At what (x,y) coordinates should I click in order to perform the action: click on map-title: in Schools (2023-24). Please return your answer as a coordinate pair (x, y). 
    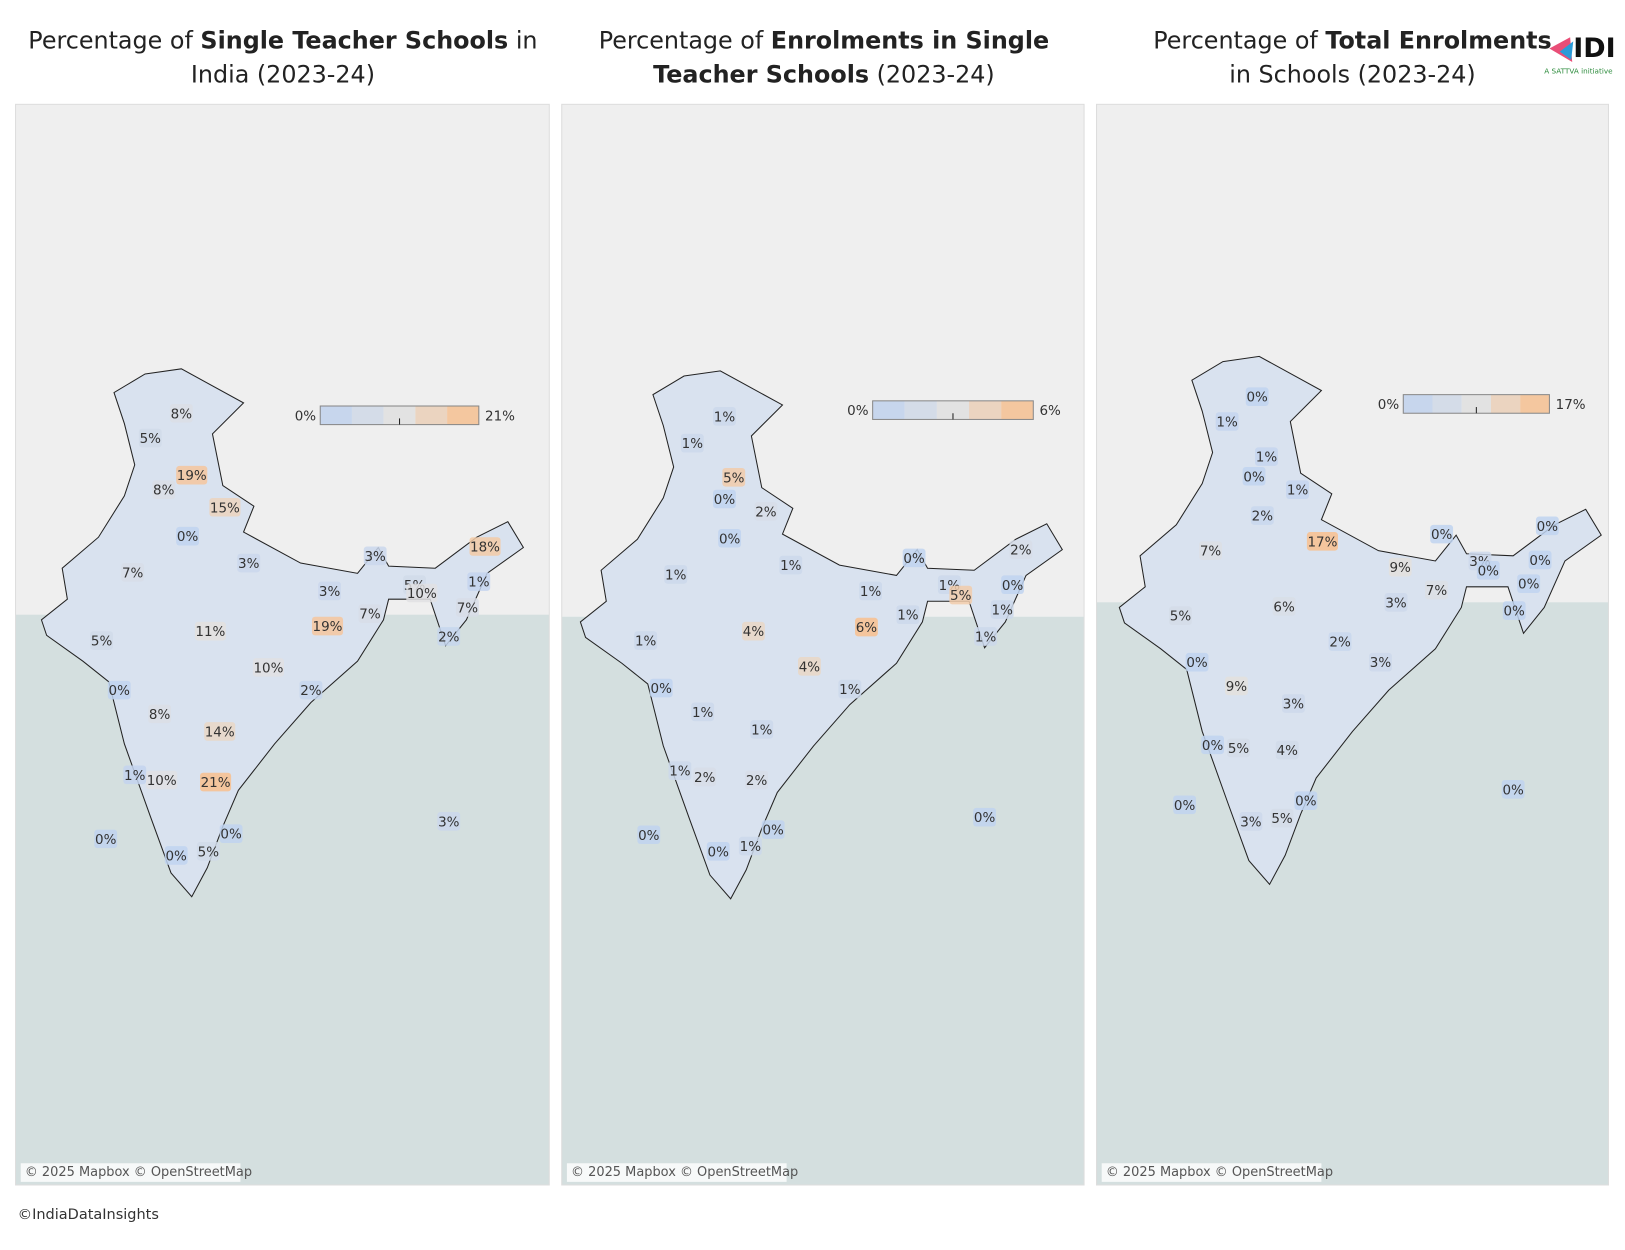
    Looking at the image, I should click on (1352, 74).